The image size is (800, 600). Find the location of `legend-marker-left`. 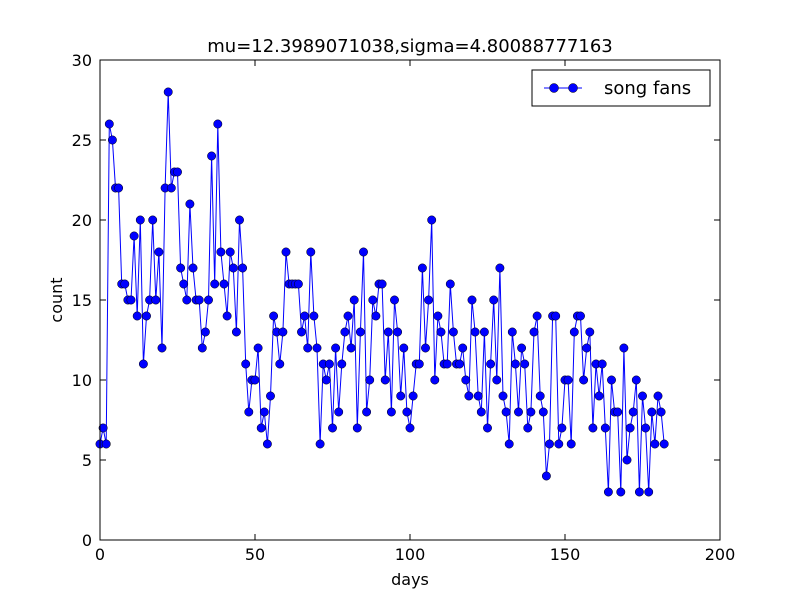

legend-marker-left is located at coordinates (554, 88).